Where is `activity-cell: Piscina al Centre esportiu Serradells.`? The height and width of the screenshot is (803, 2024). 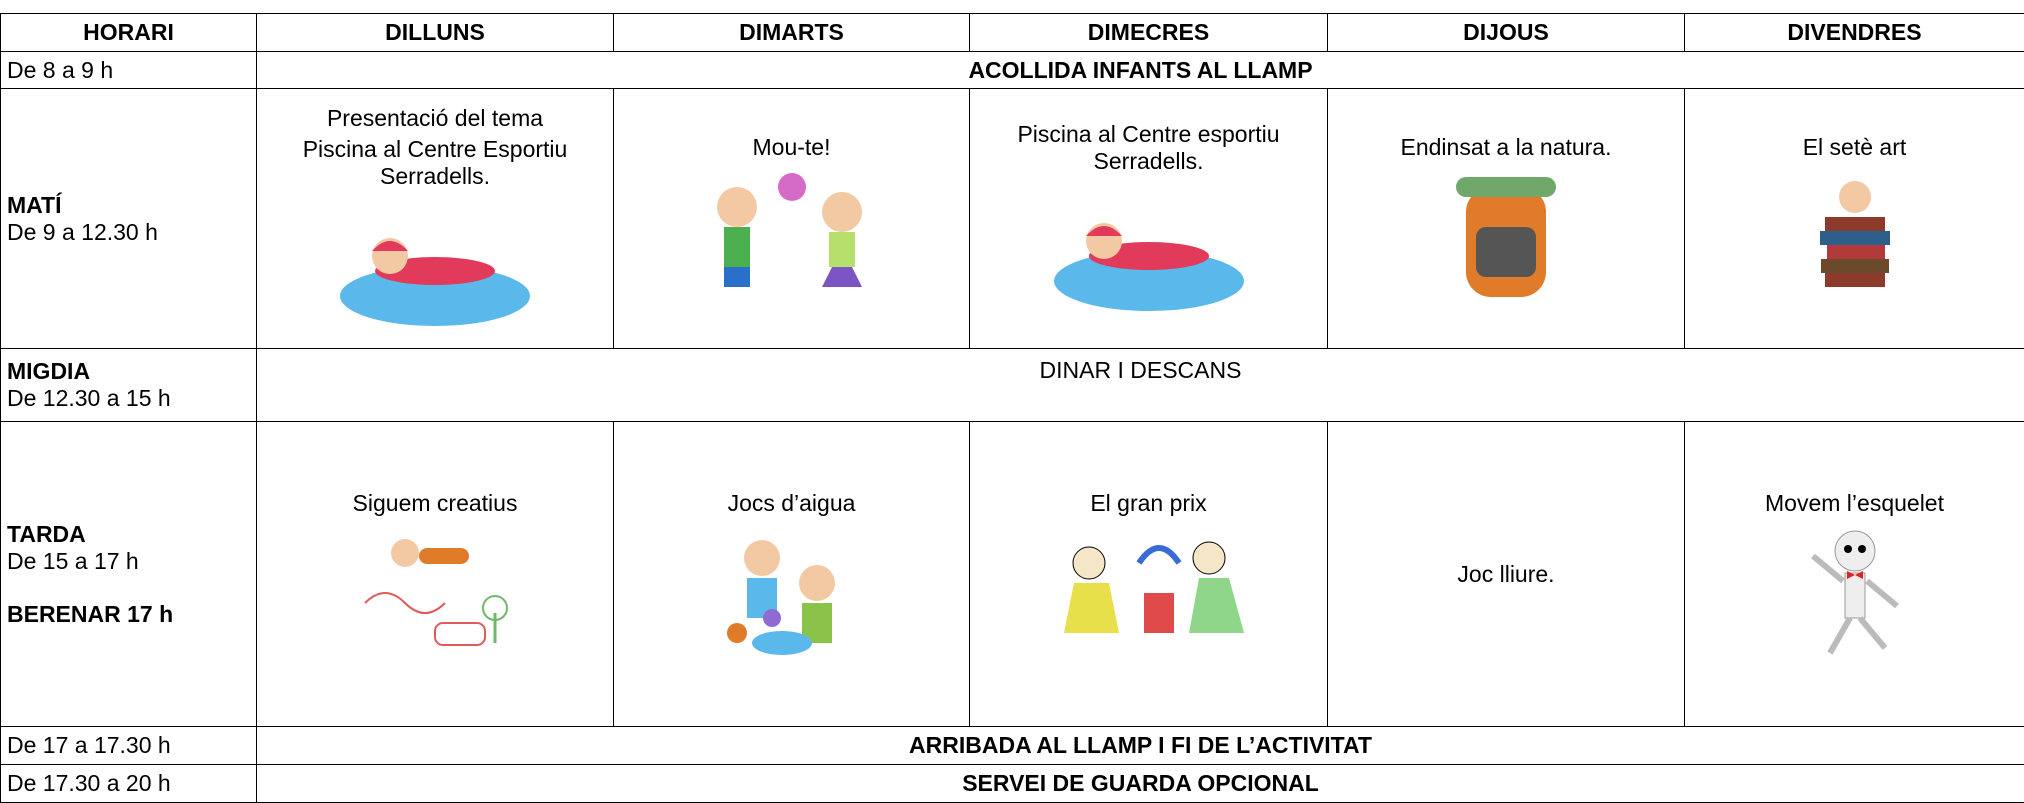 activity-cell: Piscina al Centre esportiu Serradells. is located at coordinates (1149, 219).